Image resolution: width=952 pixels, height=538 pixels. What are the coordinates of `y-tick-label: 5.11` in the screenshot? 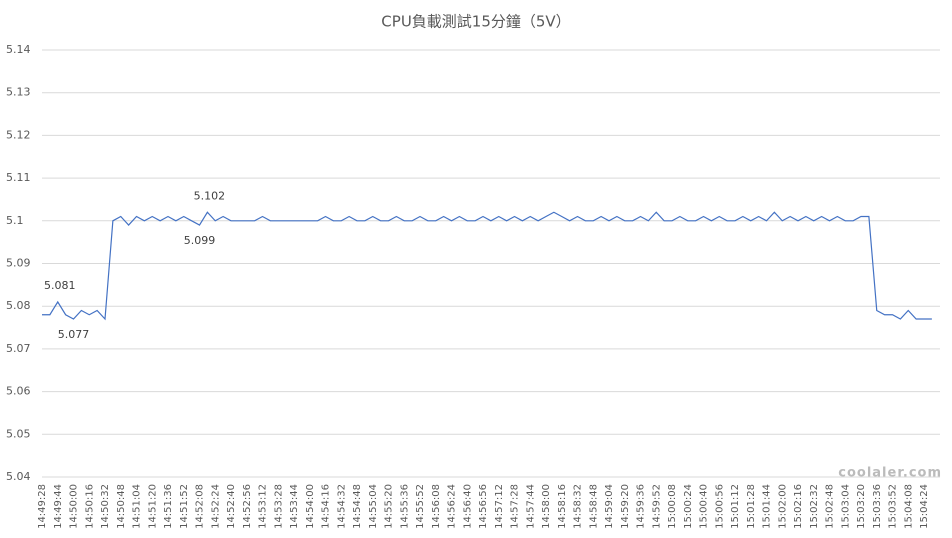 It's located at (18, 177).